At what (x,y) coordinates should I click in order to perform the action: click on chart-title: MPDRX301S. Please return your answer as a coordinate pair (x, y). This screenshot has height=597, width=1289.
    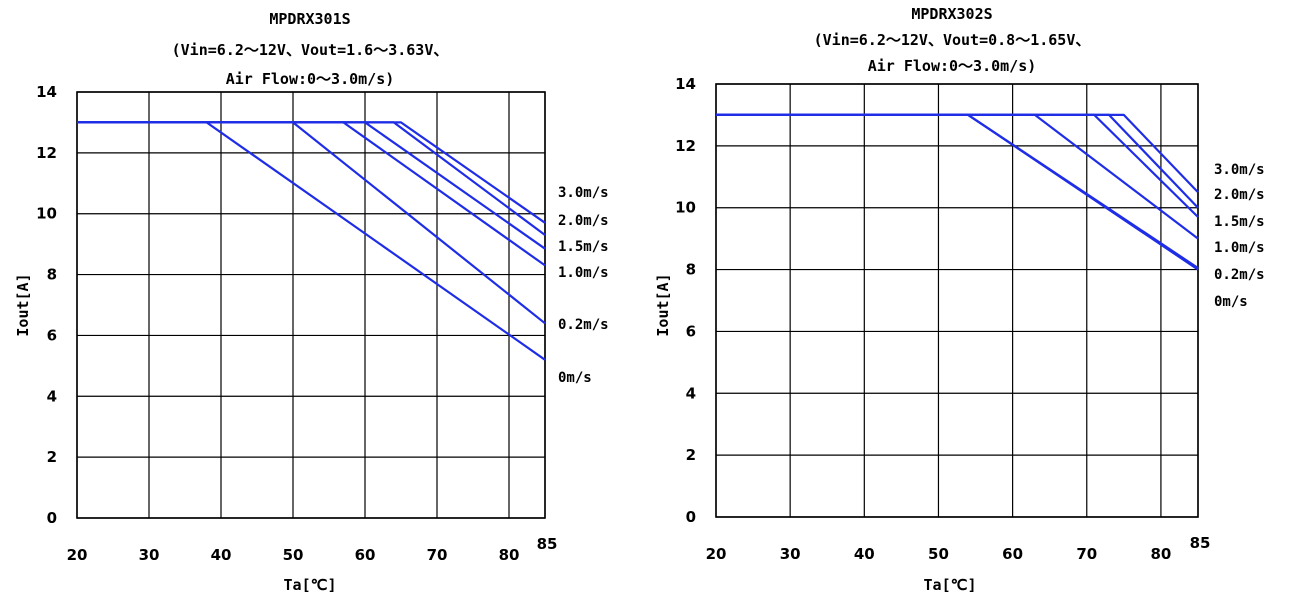
    Looking at the image, I should click on (309, 19).